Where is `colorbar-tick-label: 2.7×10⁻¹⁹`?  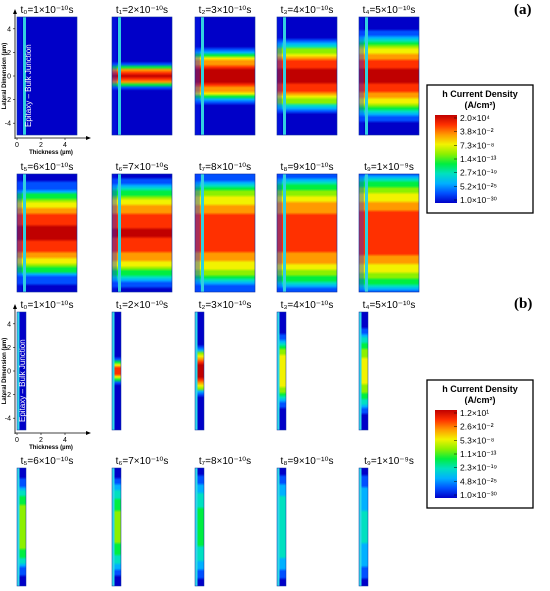 colorbar-tick-label: 2.7×10⁻¹⁹ is located at coordinates (479, 173).